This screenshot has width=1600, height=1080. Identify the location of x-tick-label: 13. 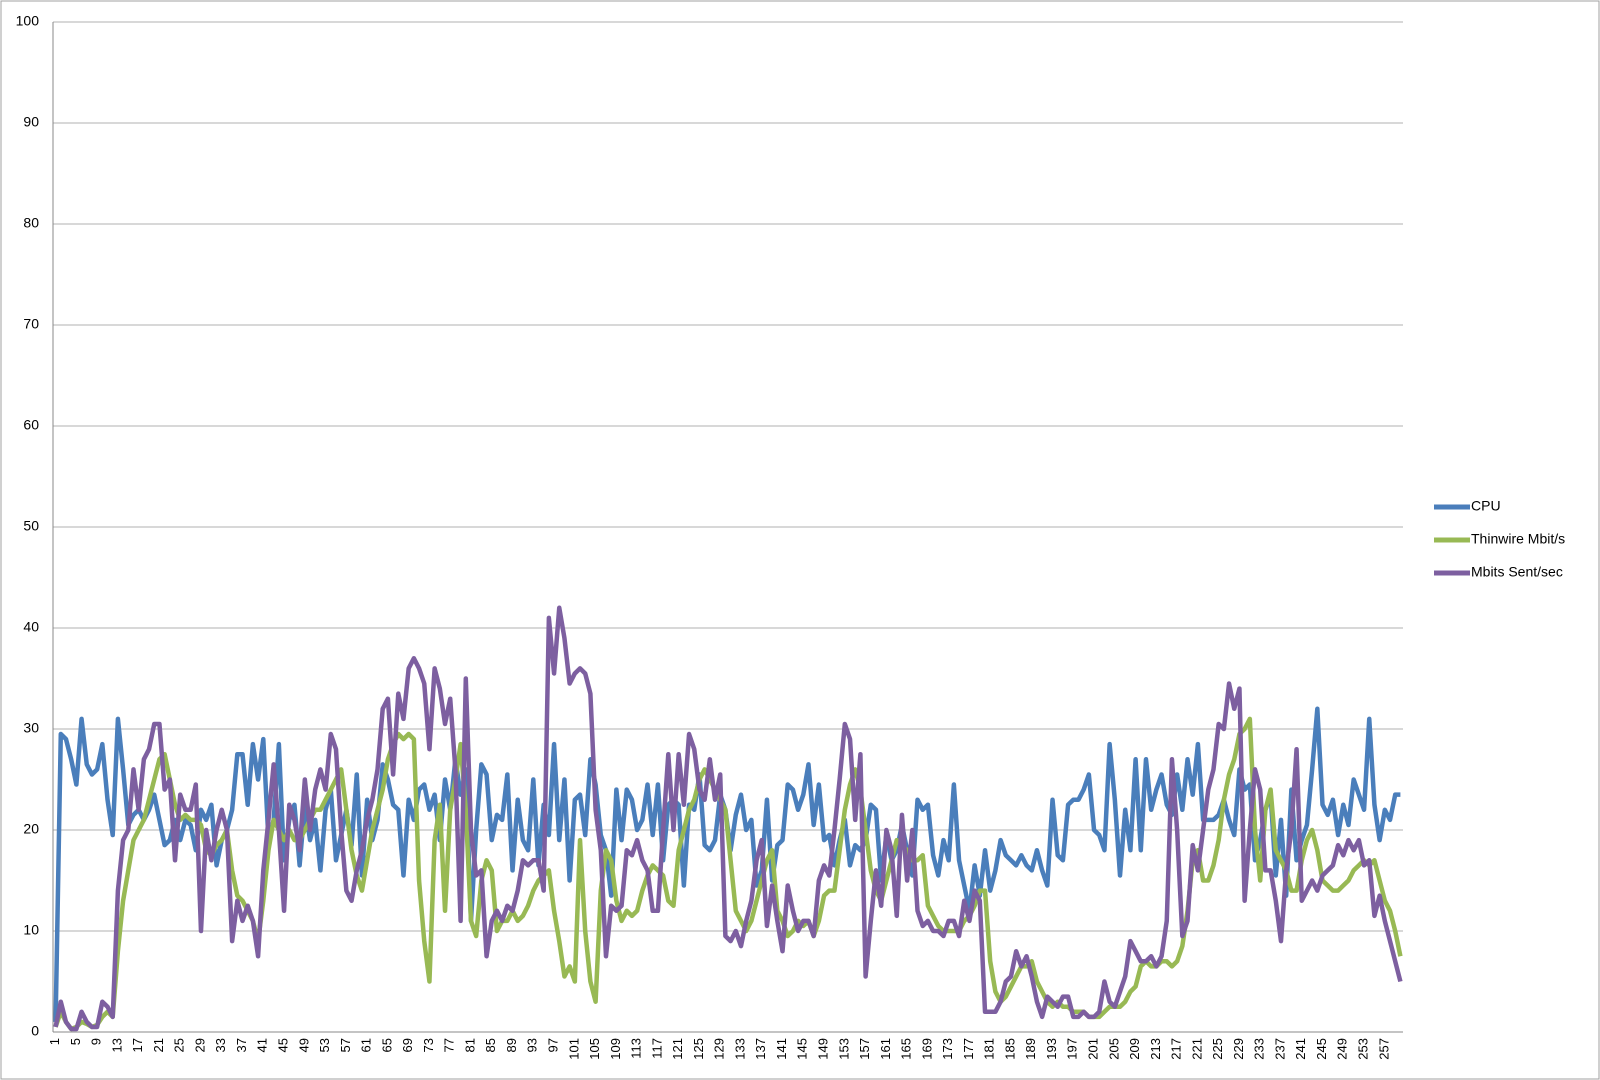
(116, 1045).